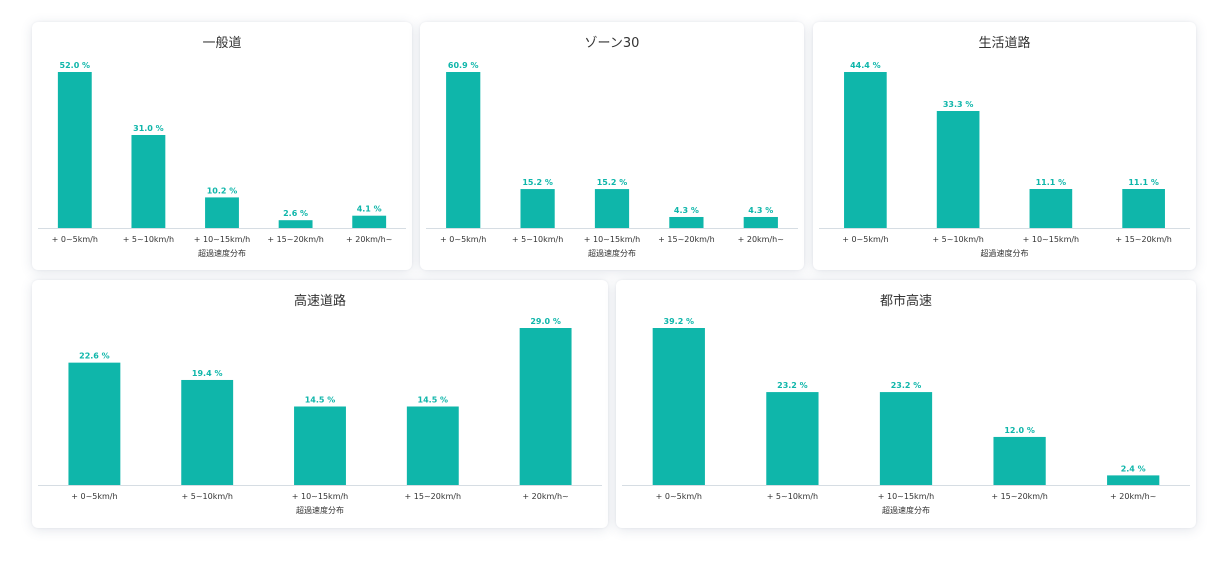  What do you see at coordinates (222, 43) in the screenshot?
I see `chart-title: 一般道` at bounding box center [222, 43].